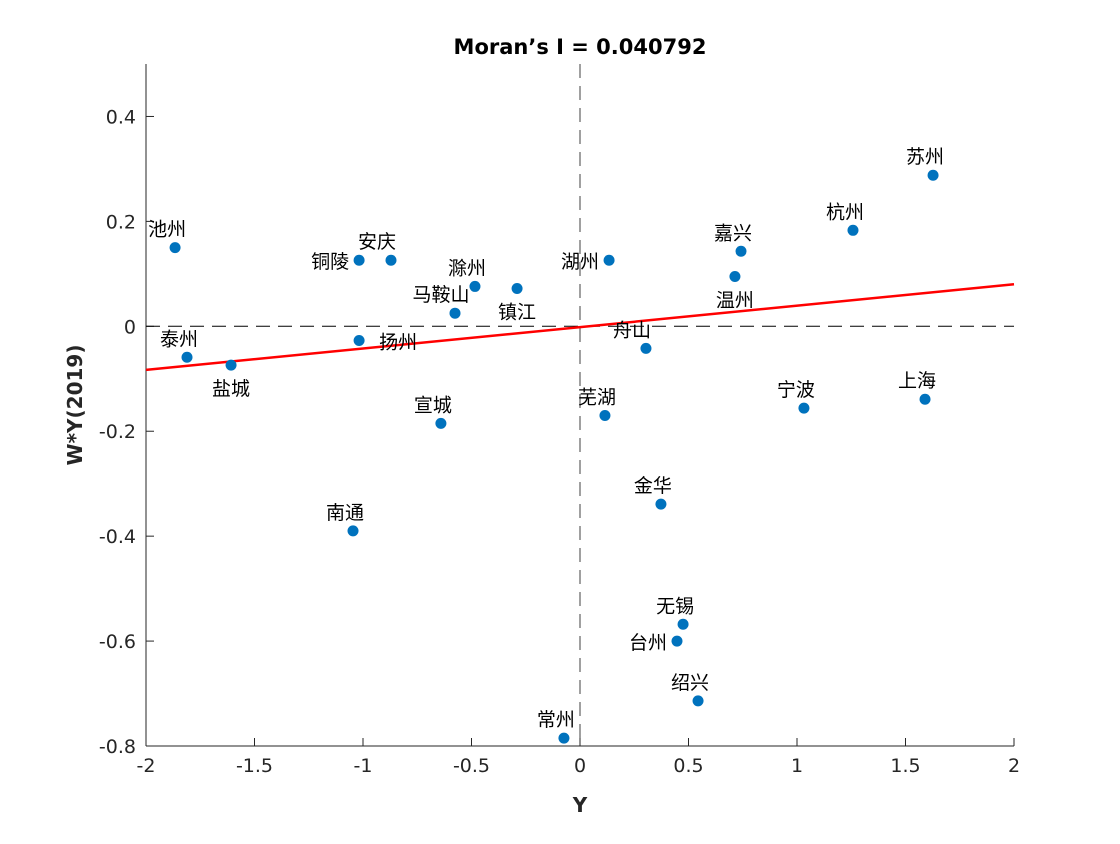  Describe the element at coordinates (1014, 766) in the screenshot. I see `x-tick-label: 2` at that location.